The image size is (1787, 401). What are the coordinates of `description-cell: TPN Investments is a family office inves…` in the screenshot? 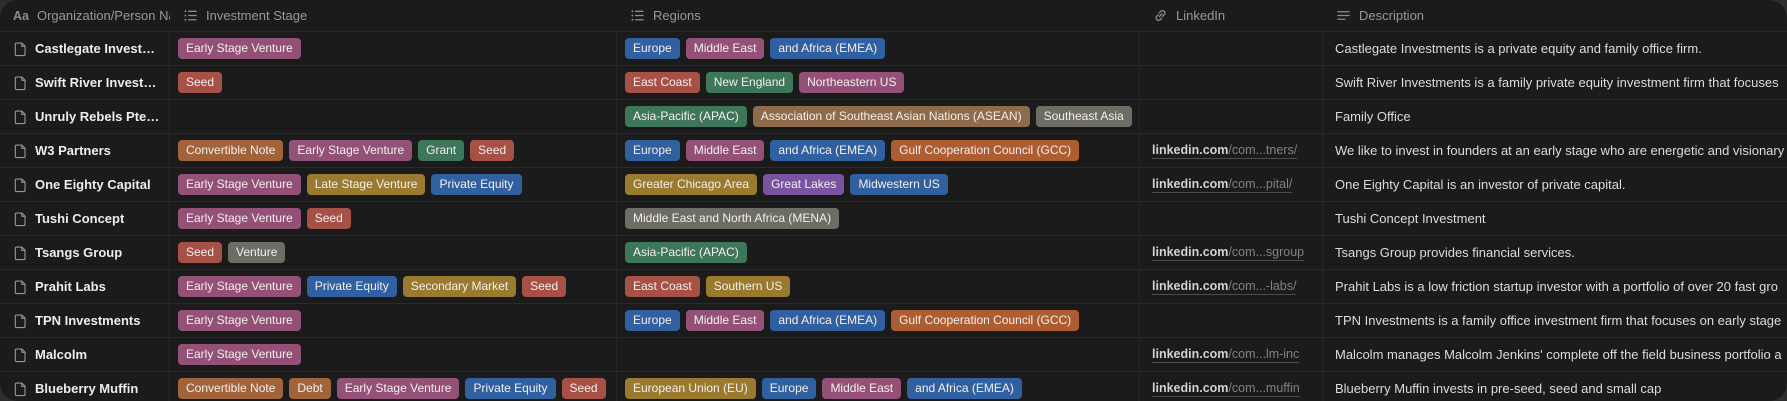 It's located at (1558, 320).